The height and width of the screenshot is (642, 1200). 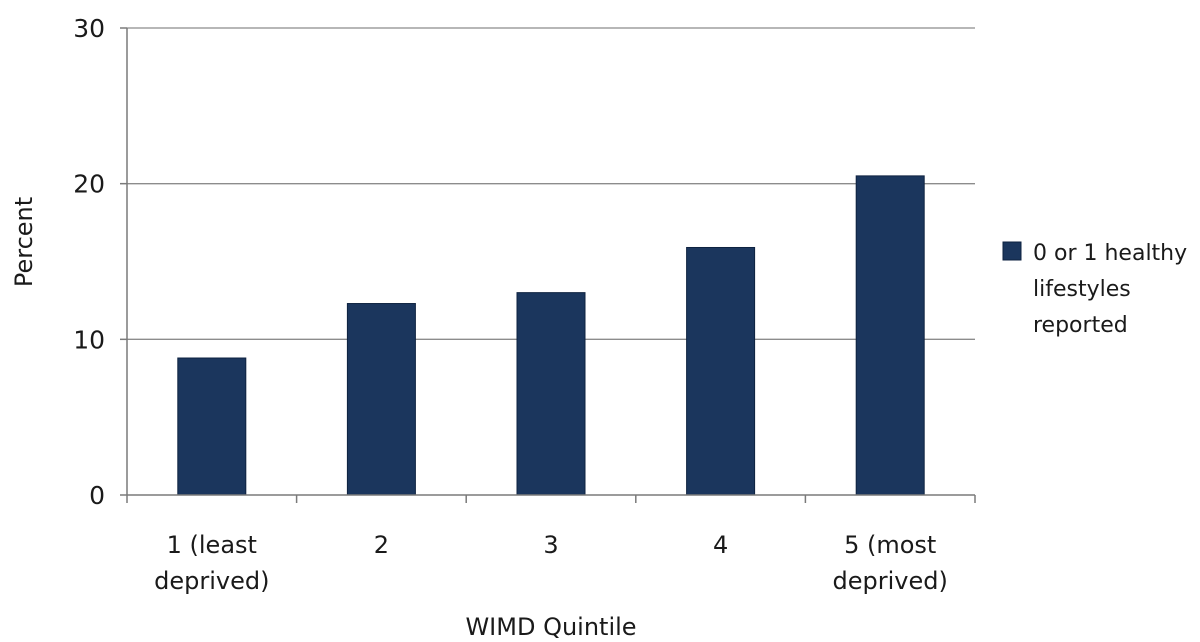 I want to click on y-tick-label: 0, so click(x=97, y=495).